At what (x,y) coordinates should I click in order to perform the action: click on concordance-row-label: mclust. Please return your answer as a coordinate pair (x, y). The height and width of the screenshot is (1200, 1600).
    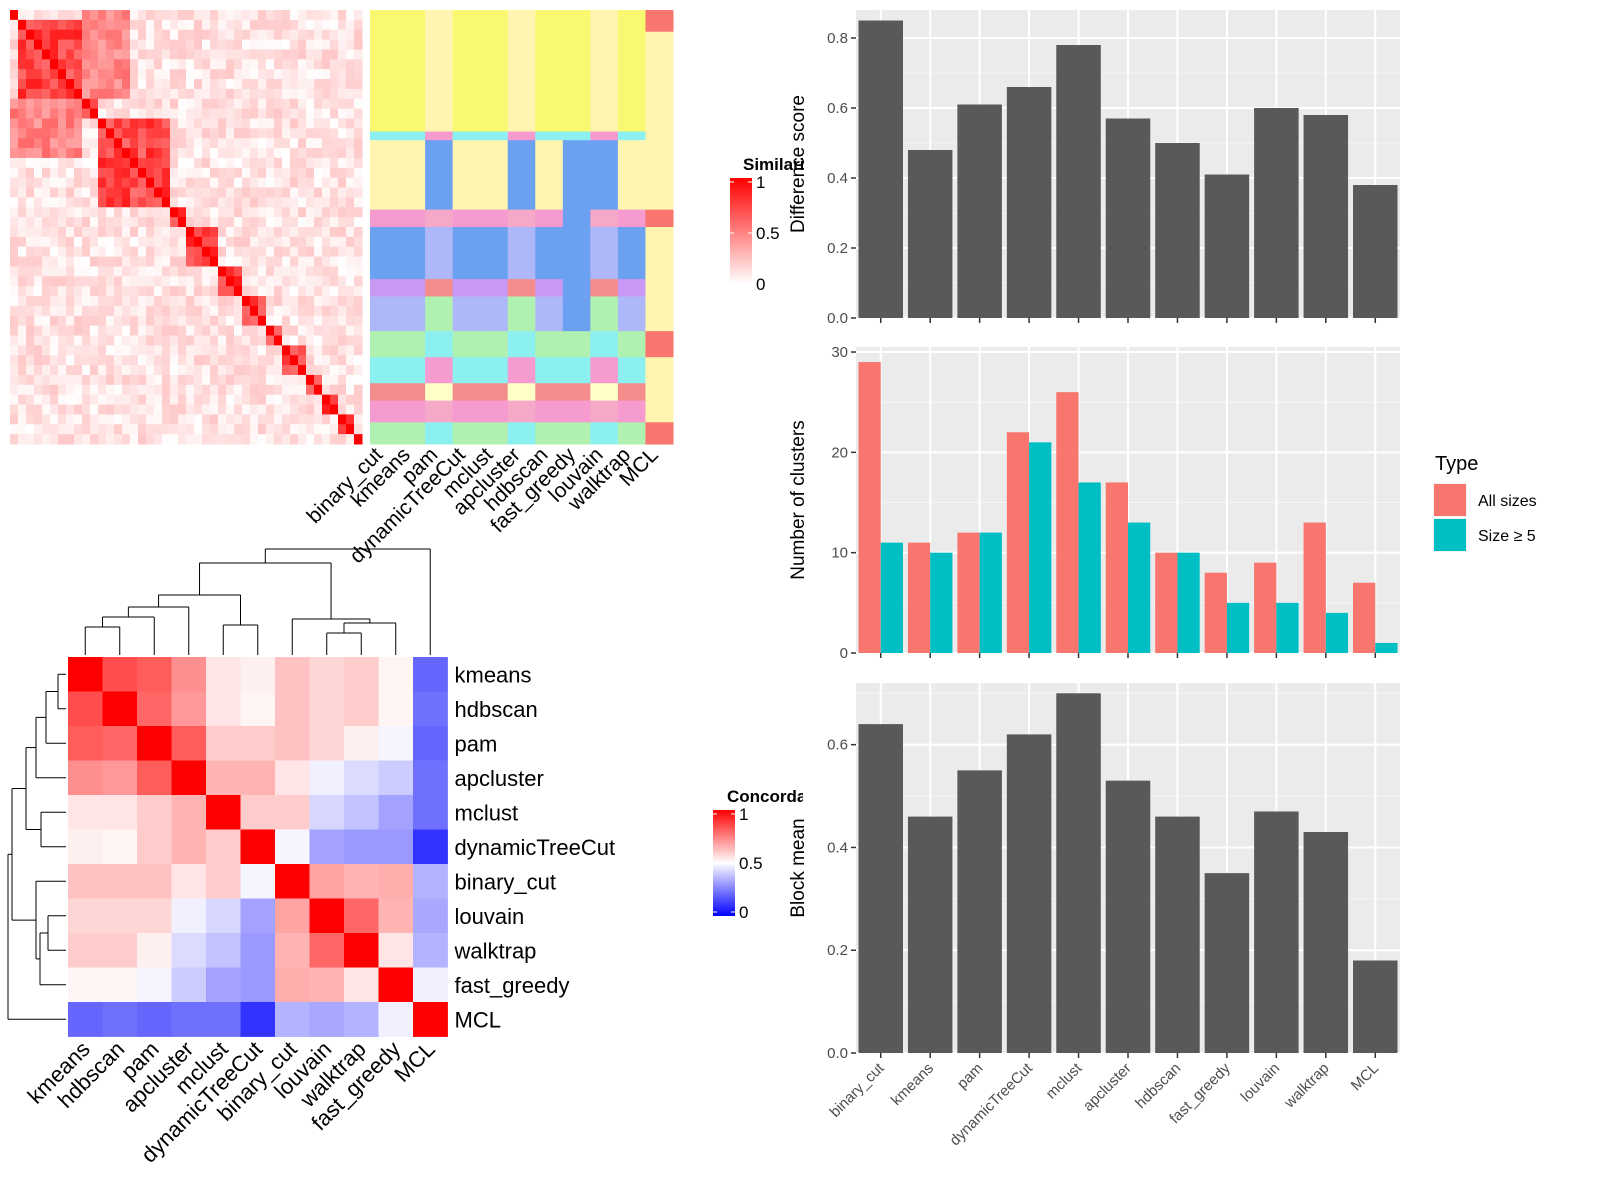
    Looking at the image, I should click on (487, 812).